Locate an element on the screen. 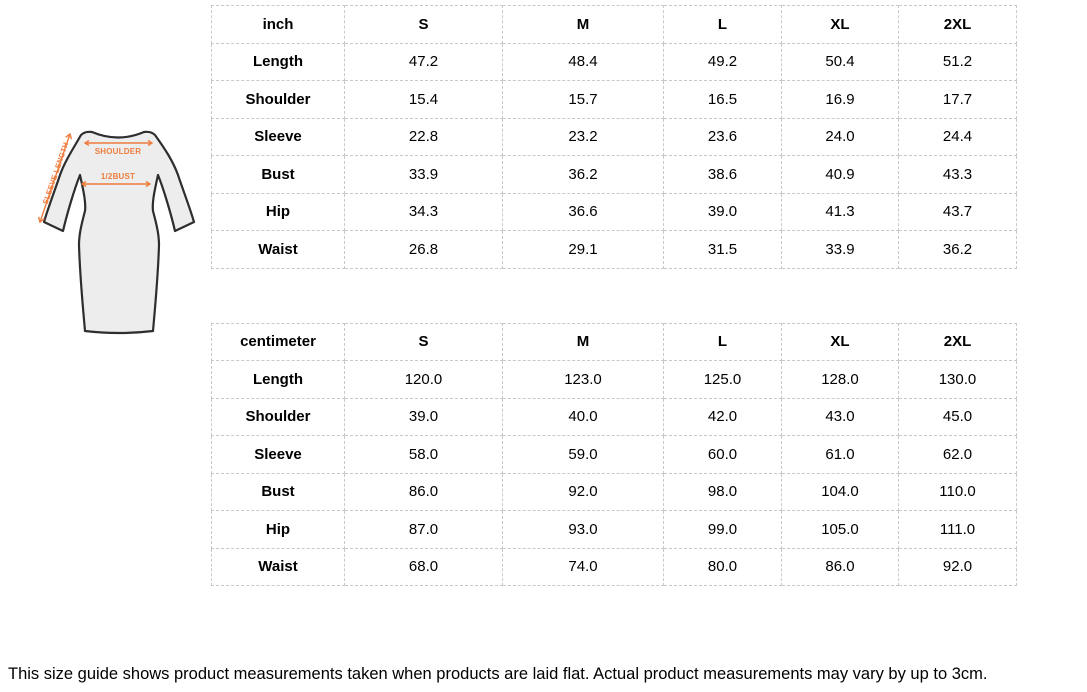 Image resolution: width=1087 pixels, height=692 pixels. half-bust-label: 1/2BUST is located at coordinates (118, 176).